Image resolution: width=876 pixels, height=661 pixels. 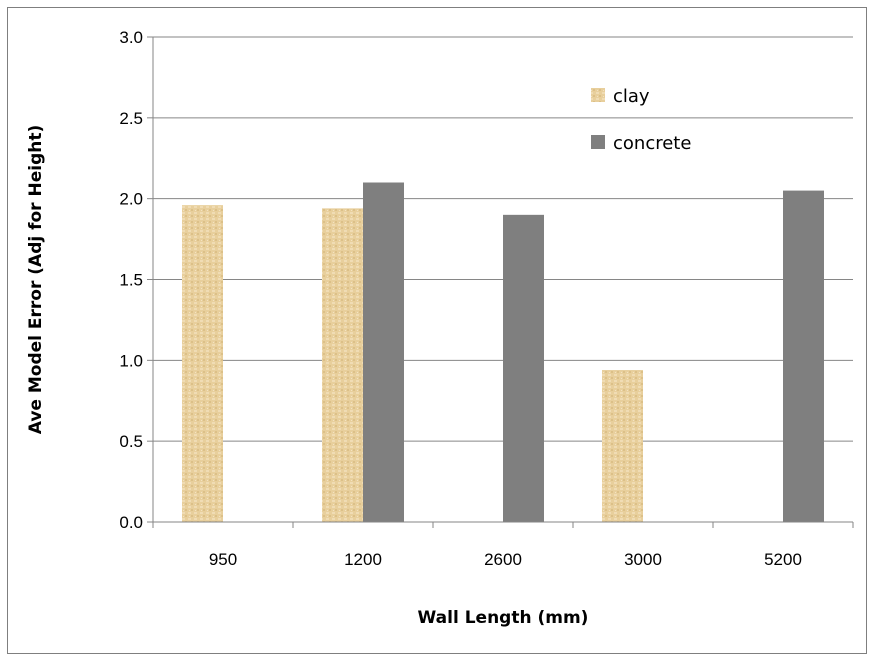 What do you see at coordinates (631, 96) in the screenshot?
I see `legend-label-clay: clay` at bounding box center [631, 96].